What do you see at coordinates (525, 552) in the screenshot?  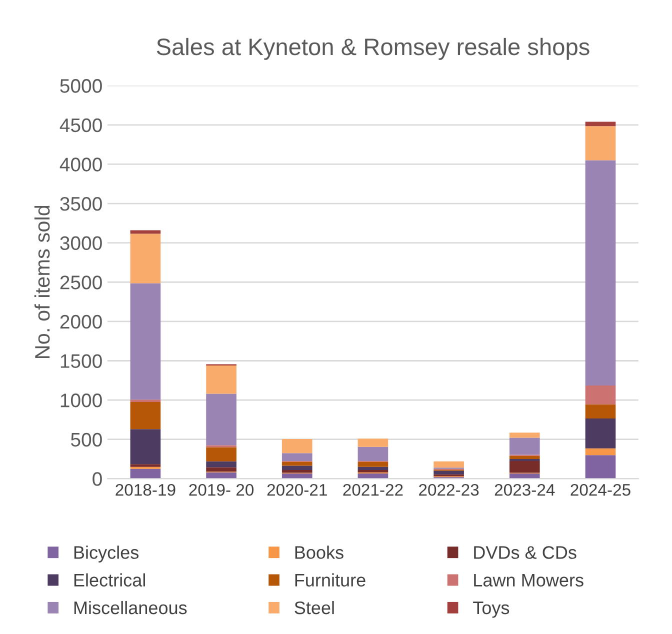 I see `legend-label: DVDs & CDs` at bounding box center [525, 552].